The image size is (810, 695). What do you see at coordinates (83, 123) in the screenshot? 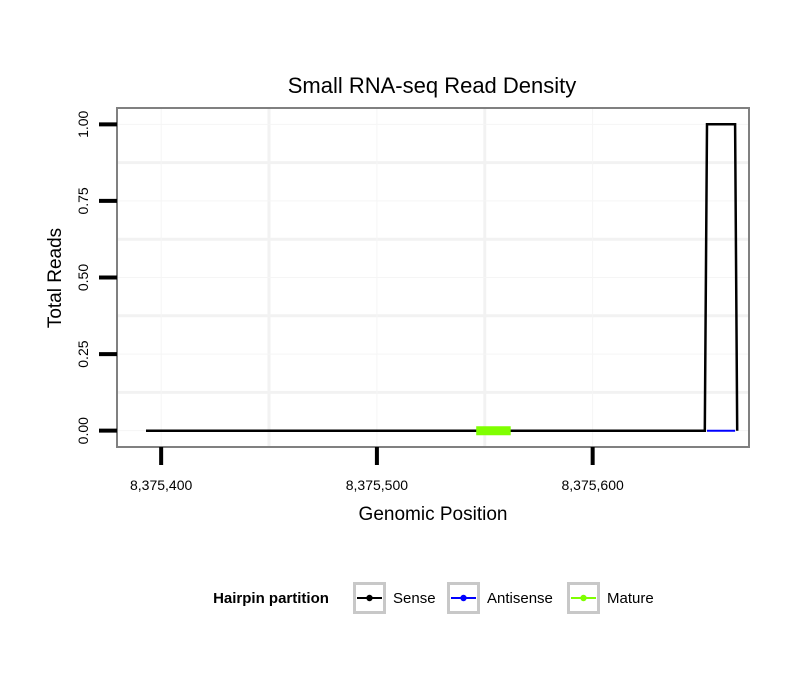
I see `y-tick-label: 1.00` at bounding box center [83, 123].